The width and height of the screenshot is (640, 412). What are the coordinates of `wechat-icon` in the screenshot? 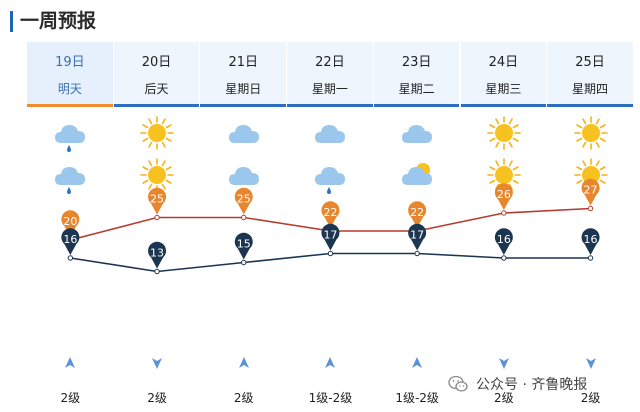 It's located at (458, 383).